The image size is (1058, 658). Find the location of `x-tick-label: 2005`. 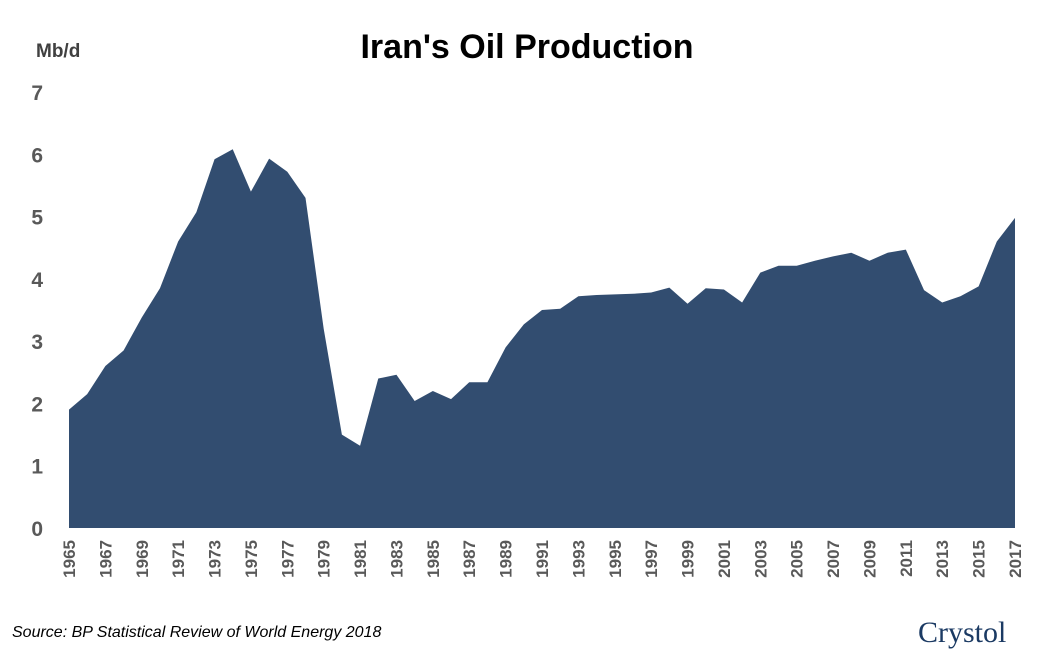

x-tick-label: 2005 is located at coordinates (797, 559).